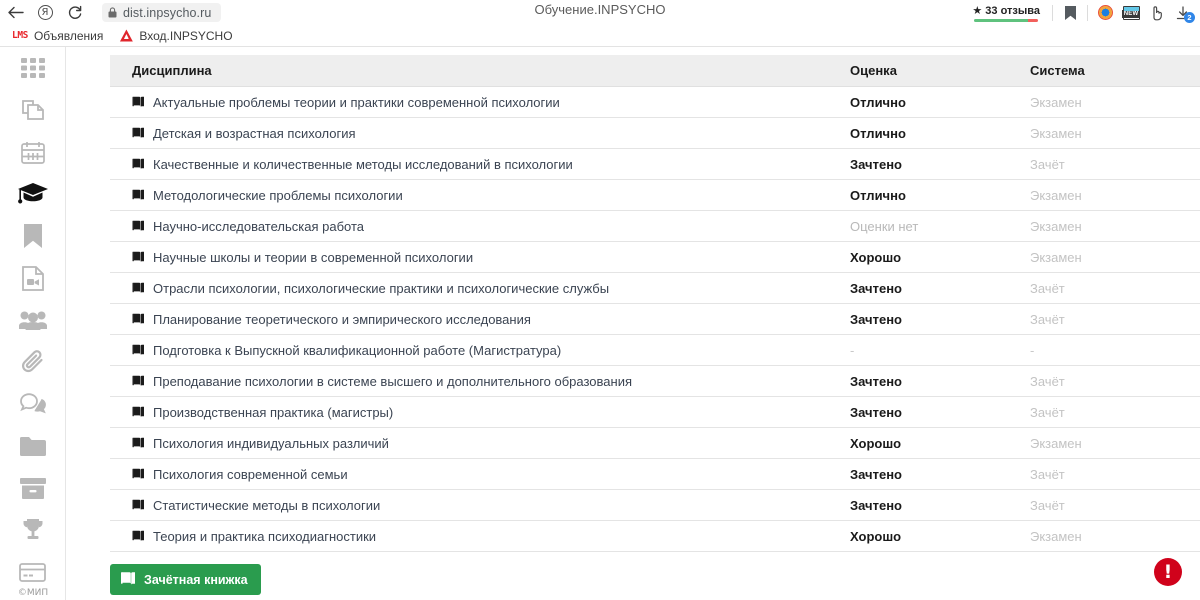  I want to click on address-bar: dist.inpsycho.ru, so click(162, 12).